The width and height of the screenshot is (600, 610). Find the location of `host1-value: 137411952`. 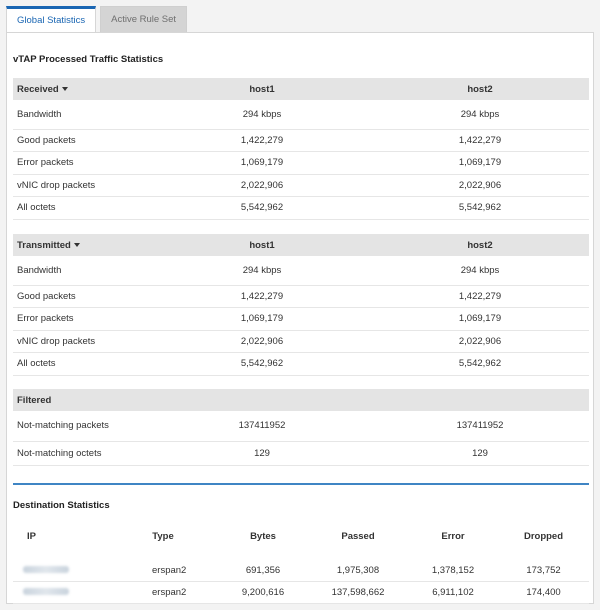

host1-value: 137411952 is located at coordinates (262, 426).